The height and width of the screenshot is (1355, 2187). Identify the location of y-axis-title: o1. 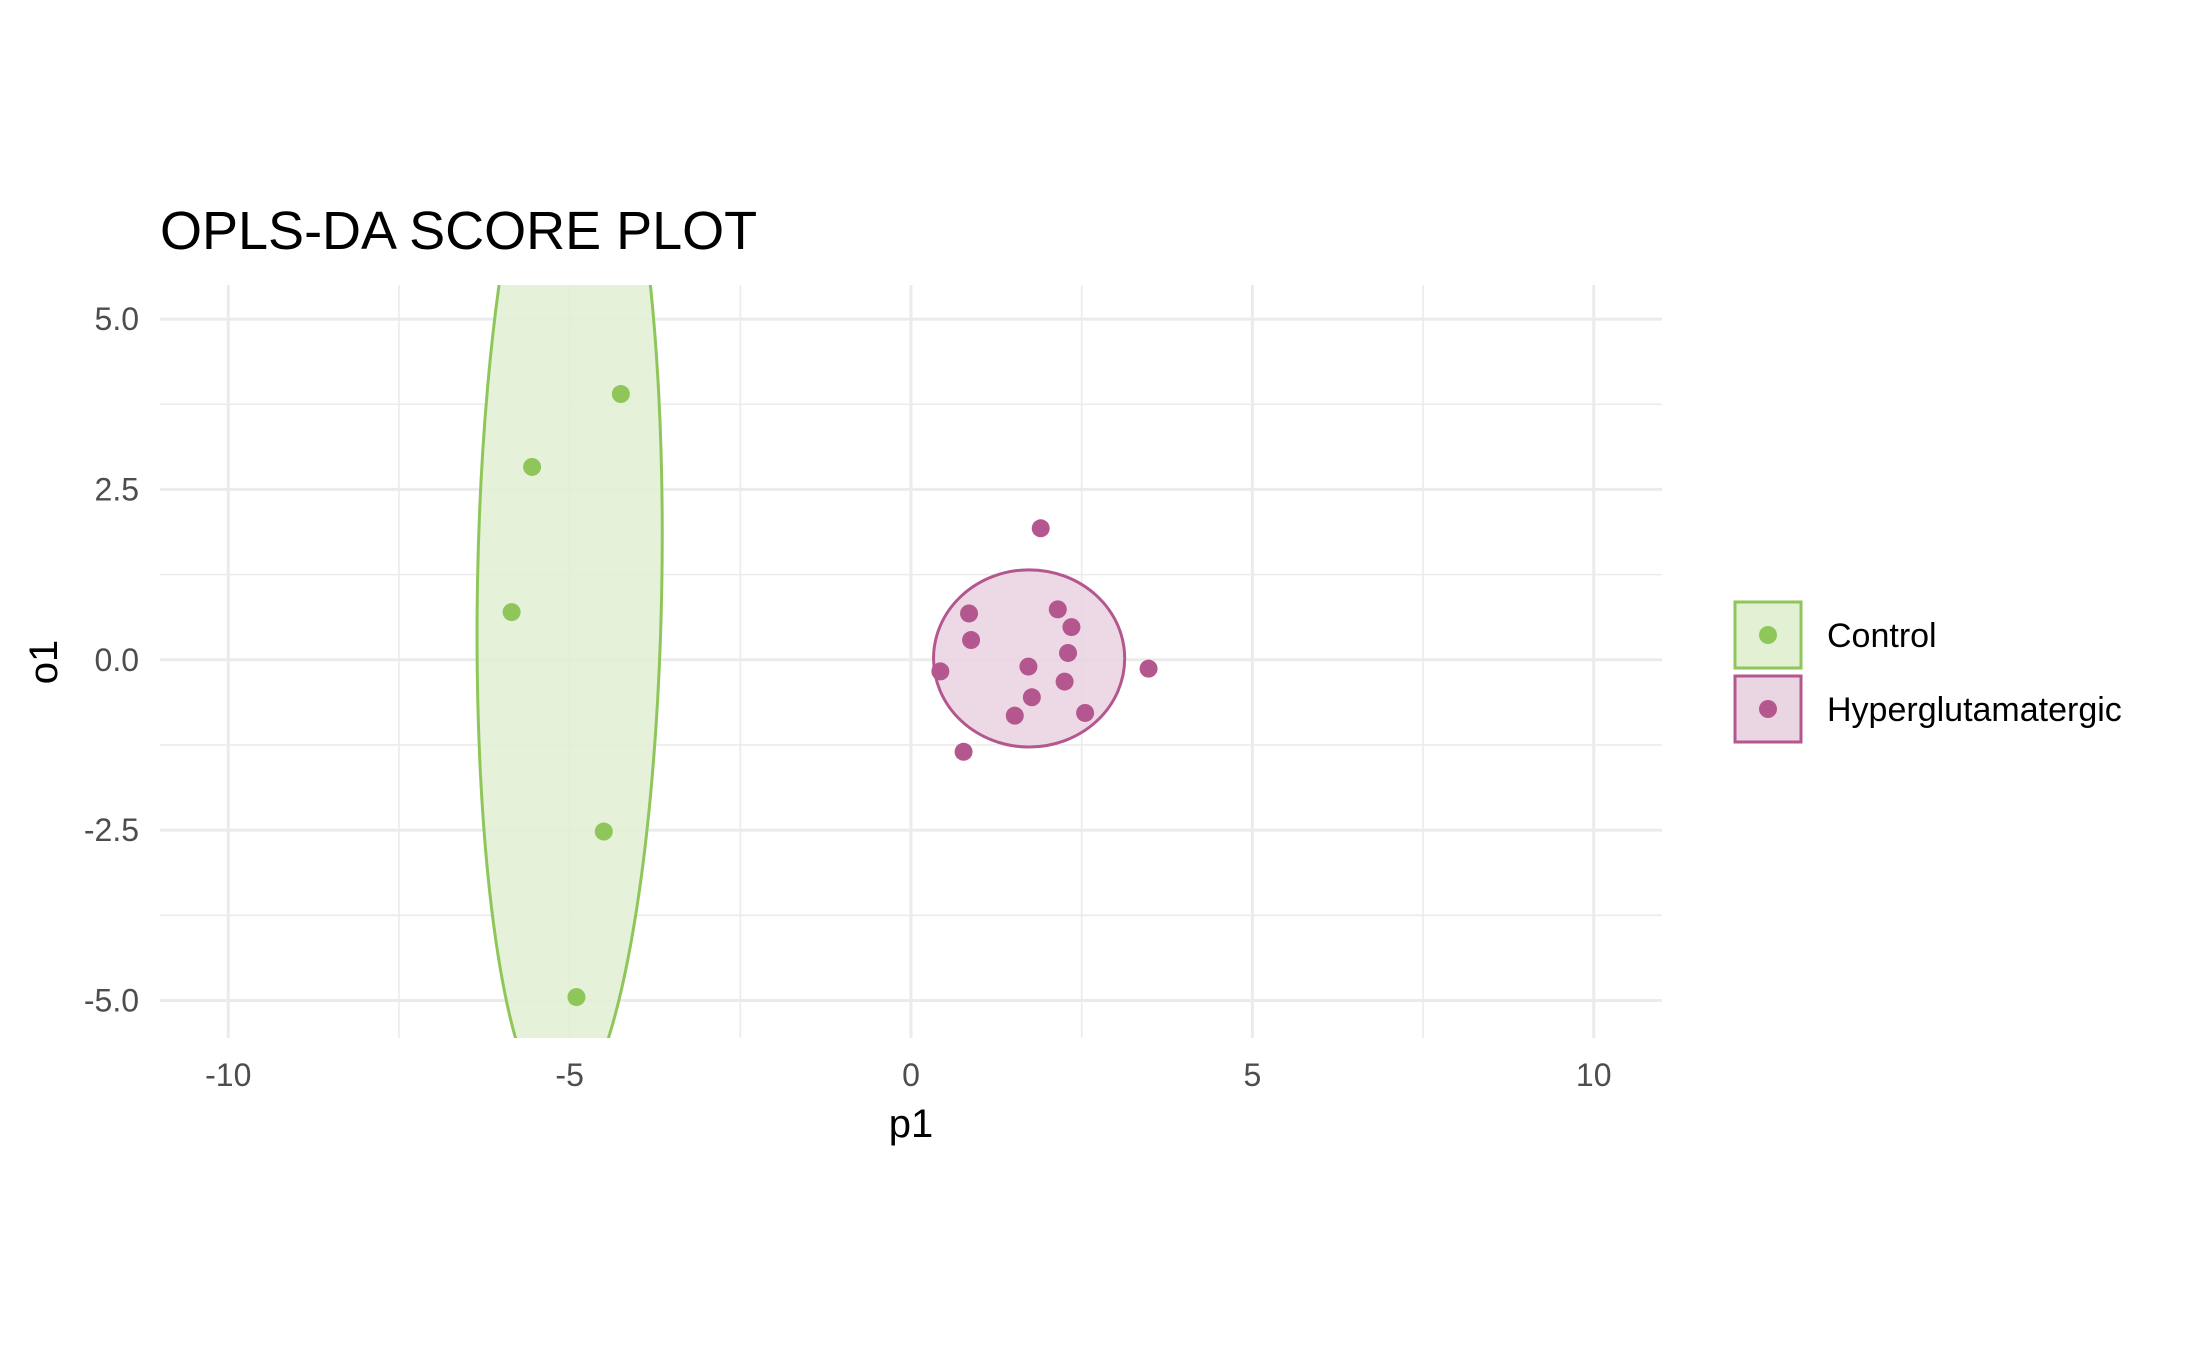
(44, 662).